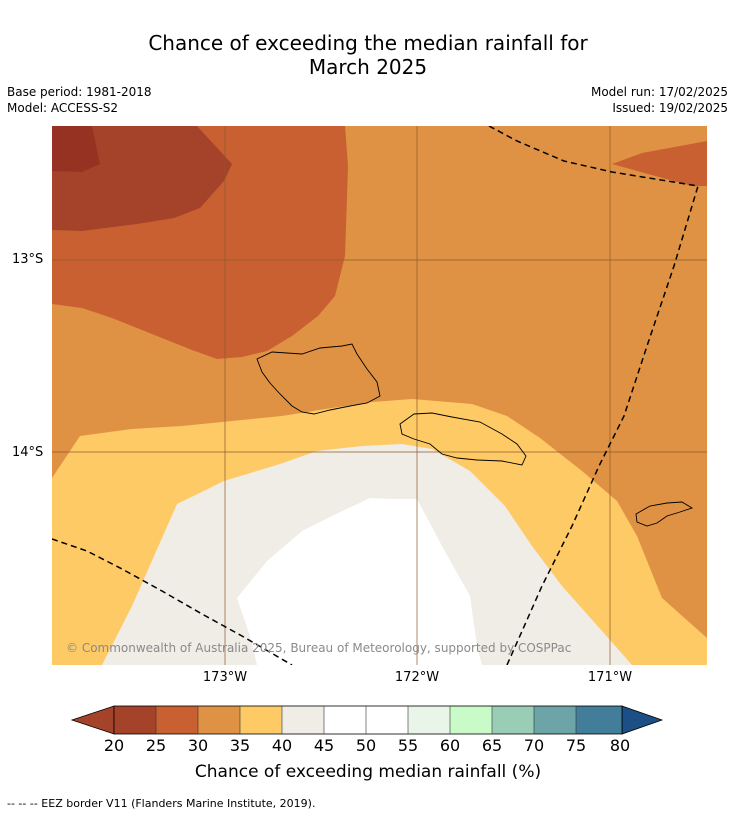 This screenshot has height=816, width=736. What do you see at coordinates (225, 677) in the screenshot?
I see `lon-label-173w: 173°W` at bounding box center [225, 677].